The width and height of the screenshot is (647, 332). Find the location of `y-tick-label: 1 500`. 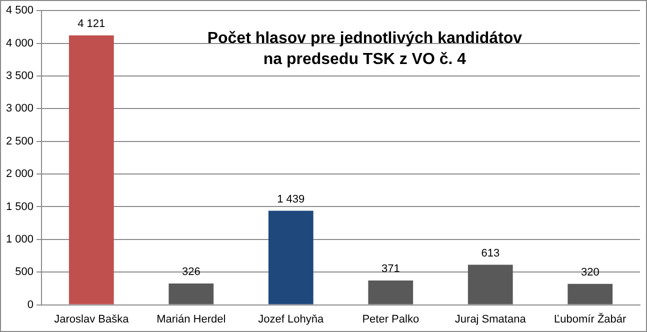

y-tick-label: 1 500 is located at coordinates (20, 206).